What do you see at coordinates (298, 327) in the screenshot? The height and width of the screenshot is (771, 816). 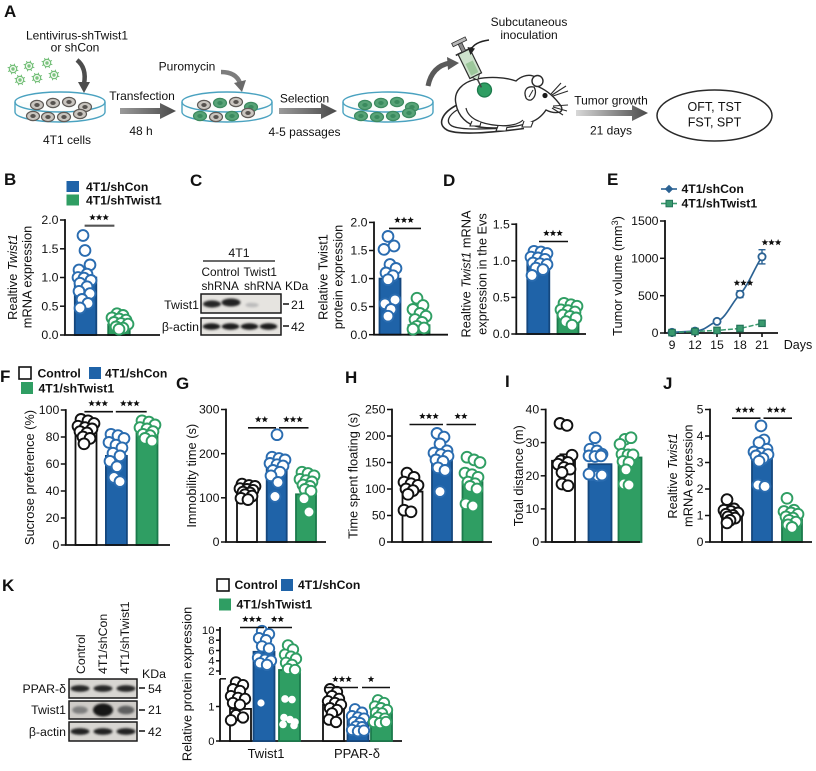 I see `svg-text: 42` at bounding box center [298, 327].